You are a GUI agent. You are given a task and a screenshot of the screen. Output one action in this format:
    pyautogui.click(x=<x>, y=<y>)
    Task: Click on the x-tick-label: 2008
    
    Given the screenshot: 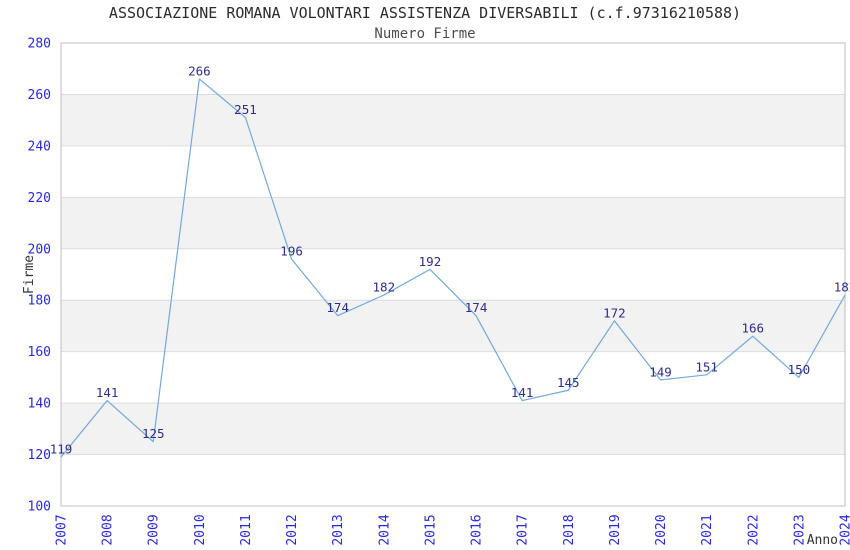 What is the action you would take?
    pyautogui.click(x=108, y=529)
    